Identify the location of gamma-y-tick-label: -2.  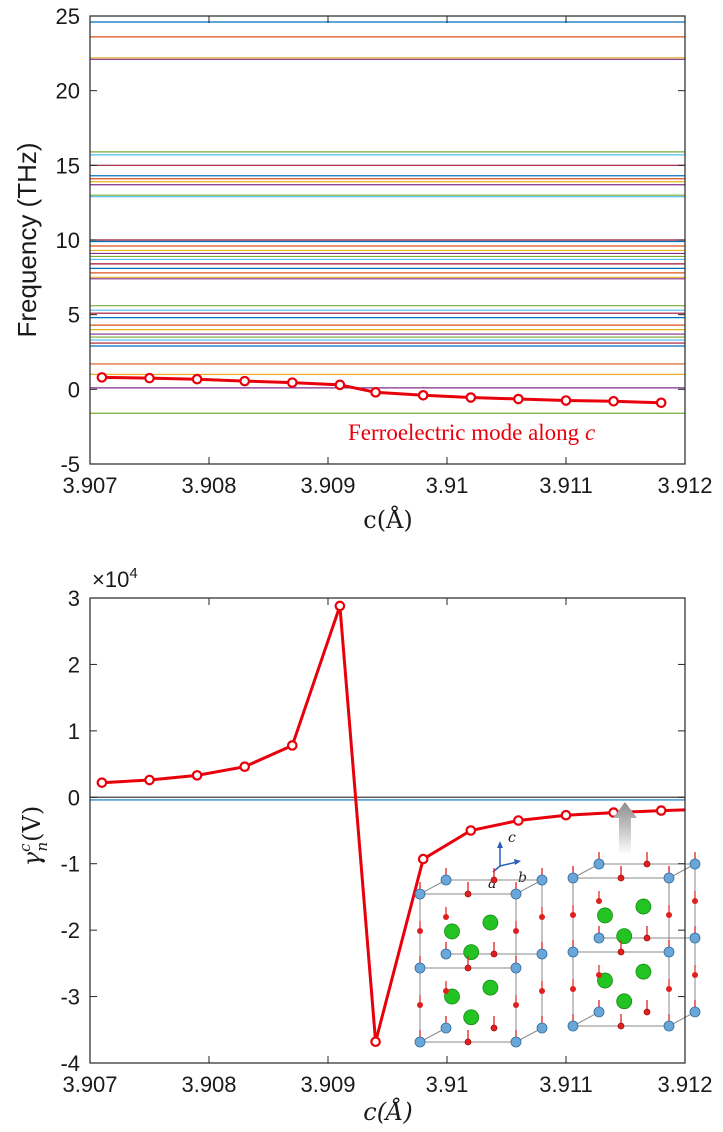
(70, 930).